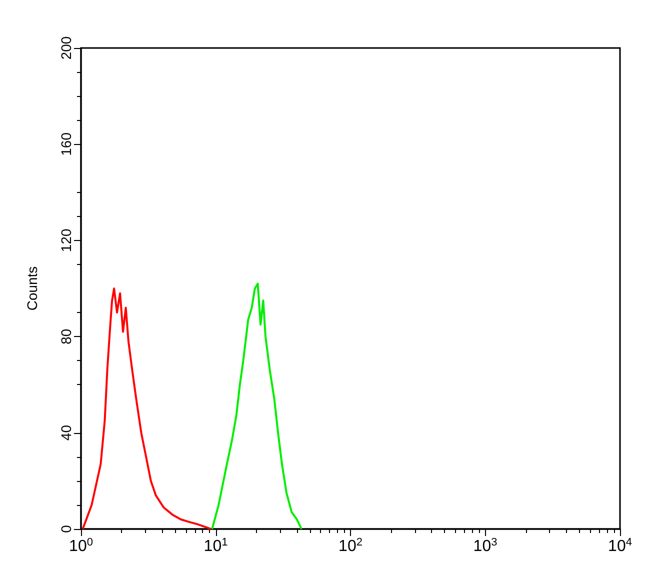 This screenshot has height=585, width=650. I want to click on y-tick-label: 40, so click(66, 432).